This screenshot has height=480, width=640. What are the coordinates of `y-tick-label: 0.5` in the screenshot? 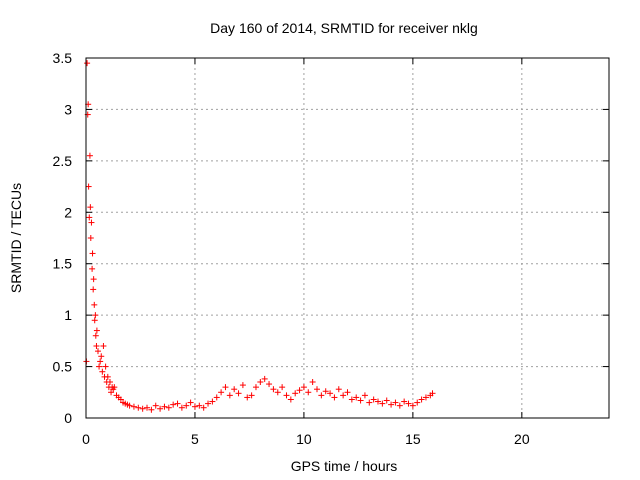 It's located at (63, 367).